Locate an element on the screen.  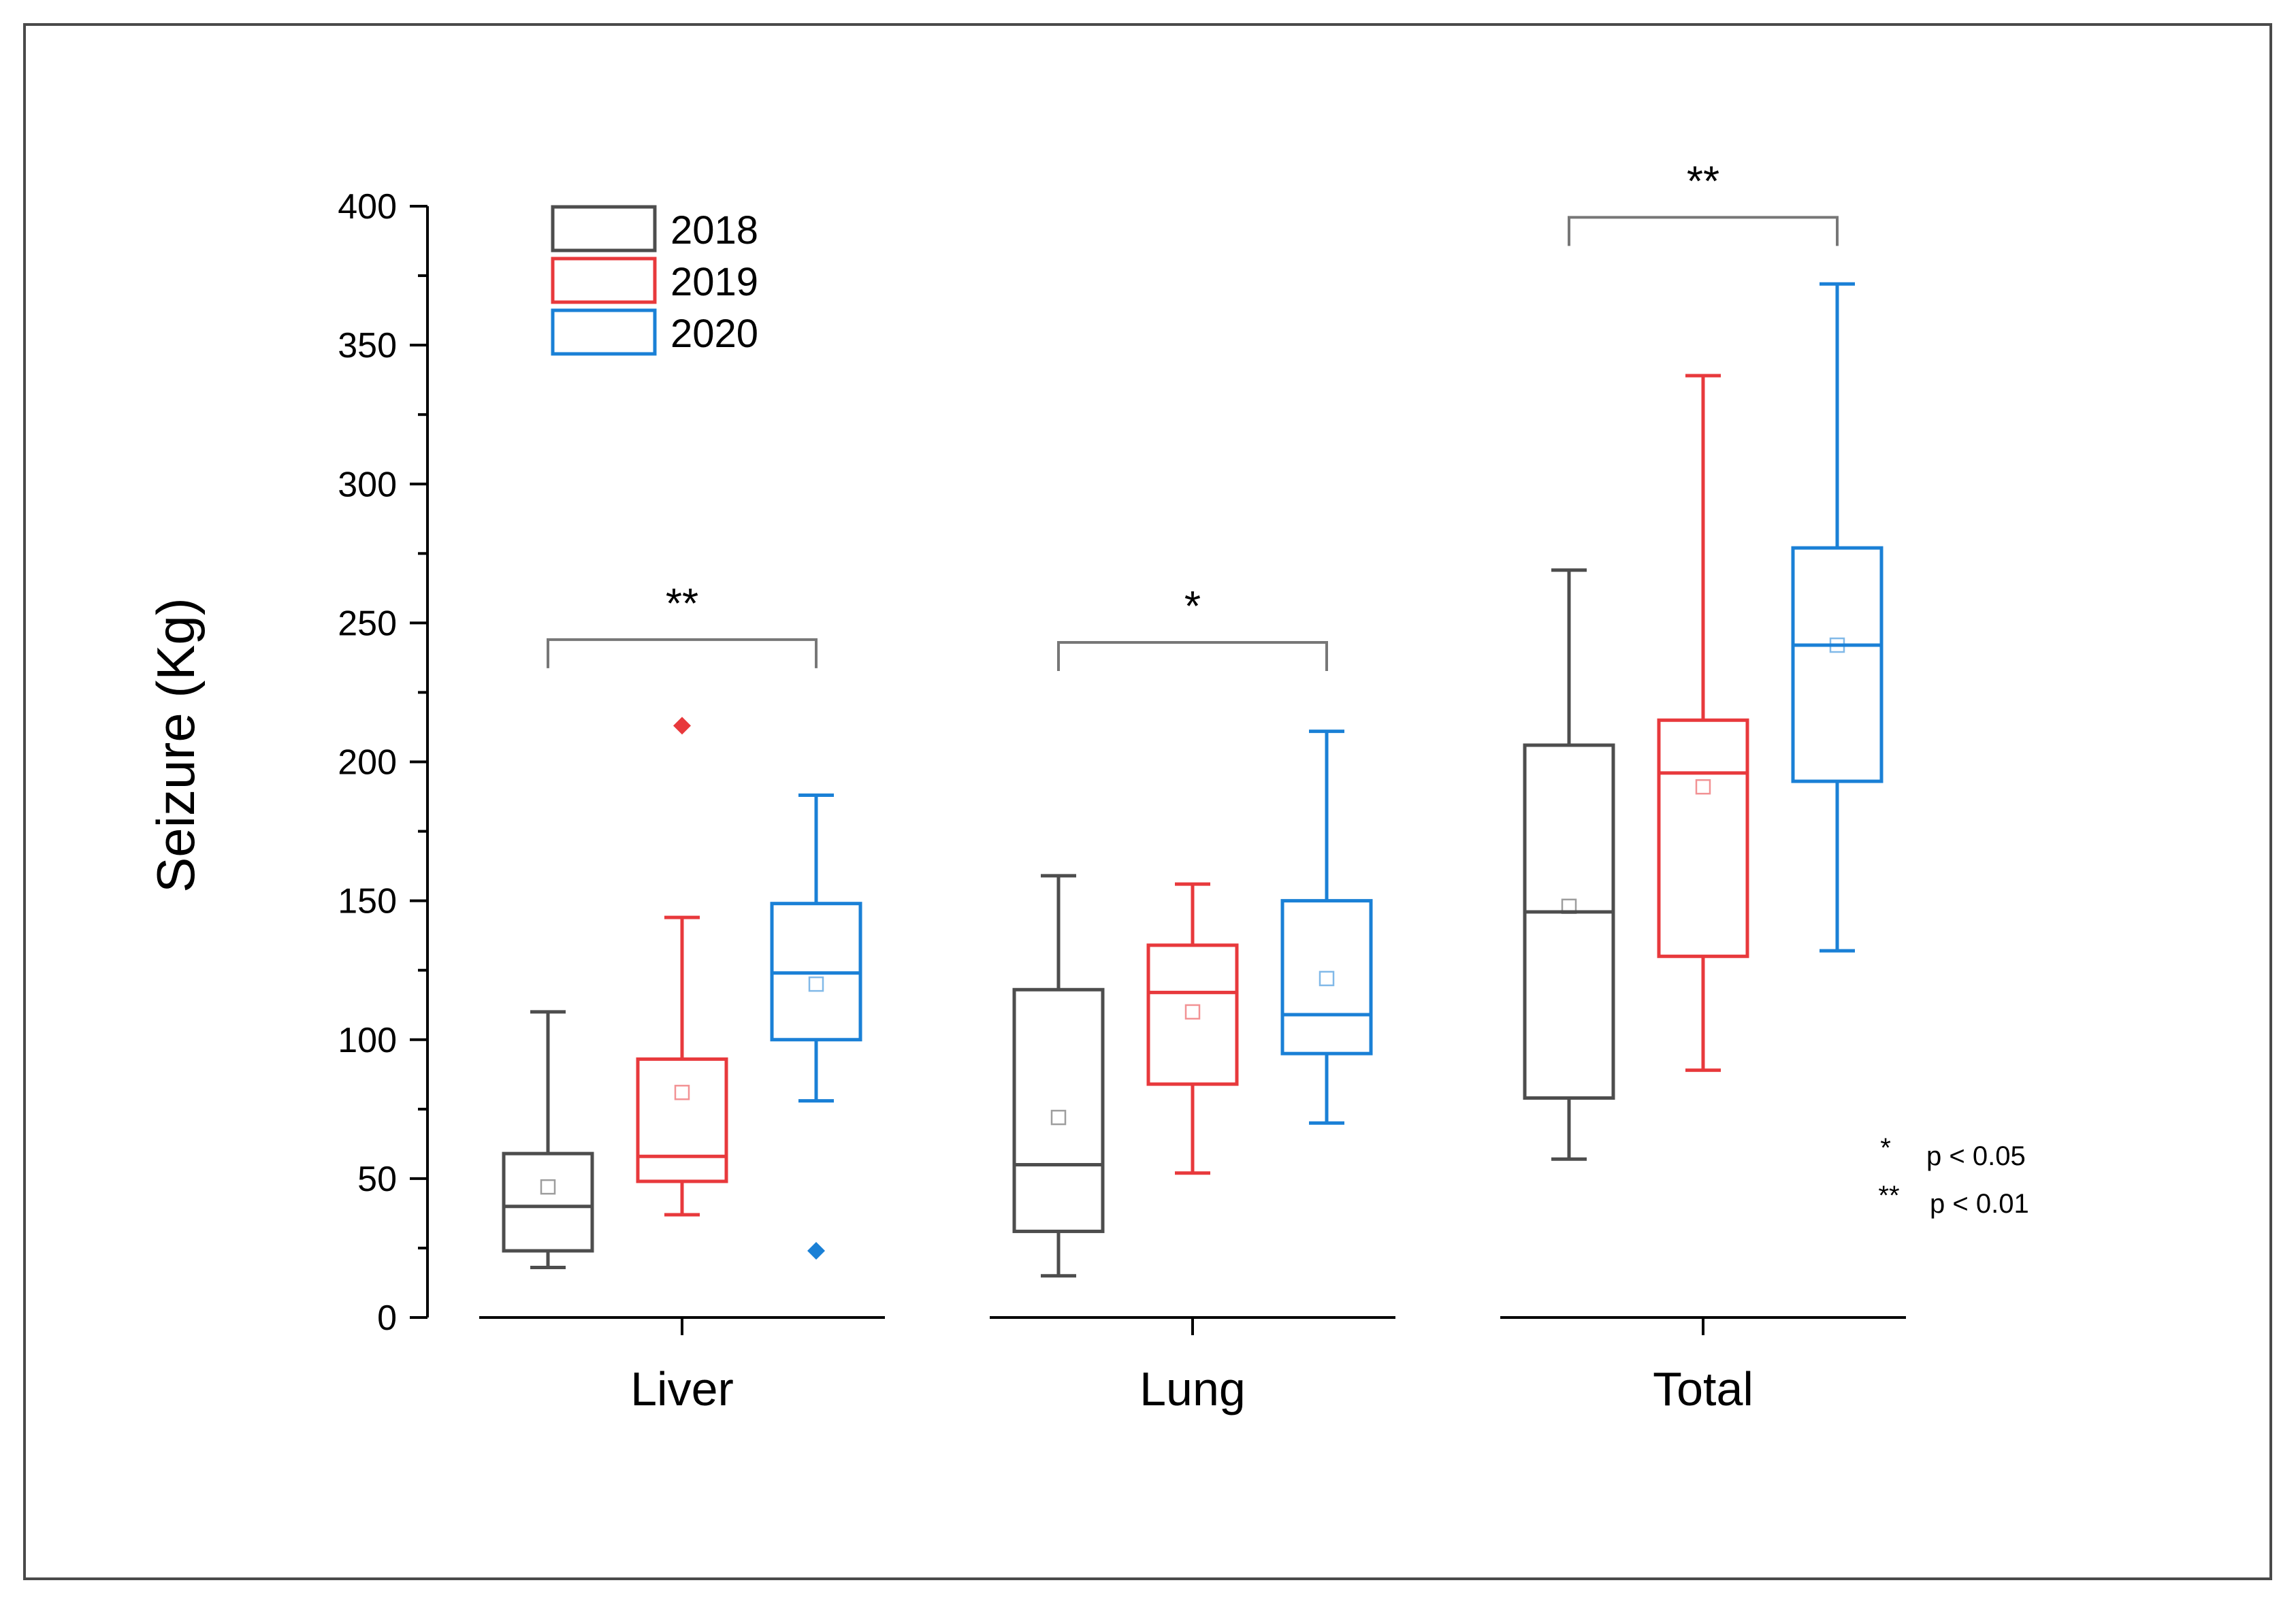
legend-item-2018: 2018 is located at coordinates (654, 228).